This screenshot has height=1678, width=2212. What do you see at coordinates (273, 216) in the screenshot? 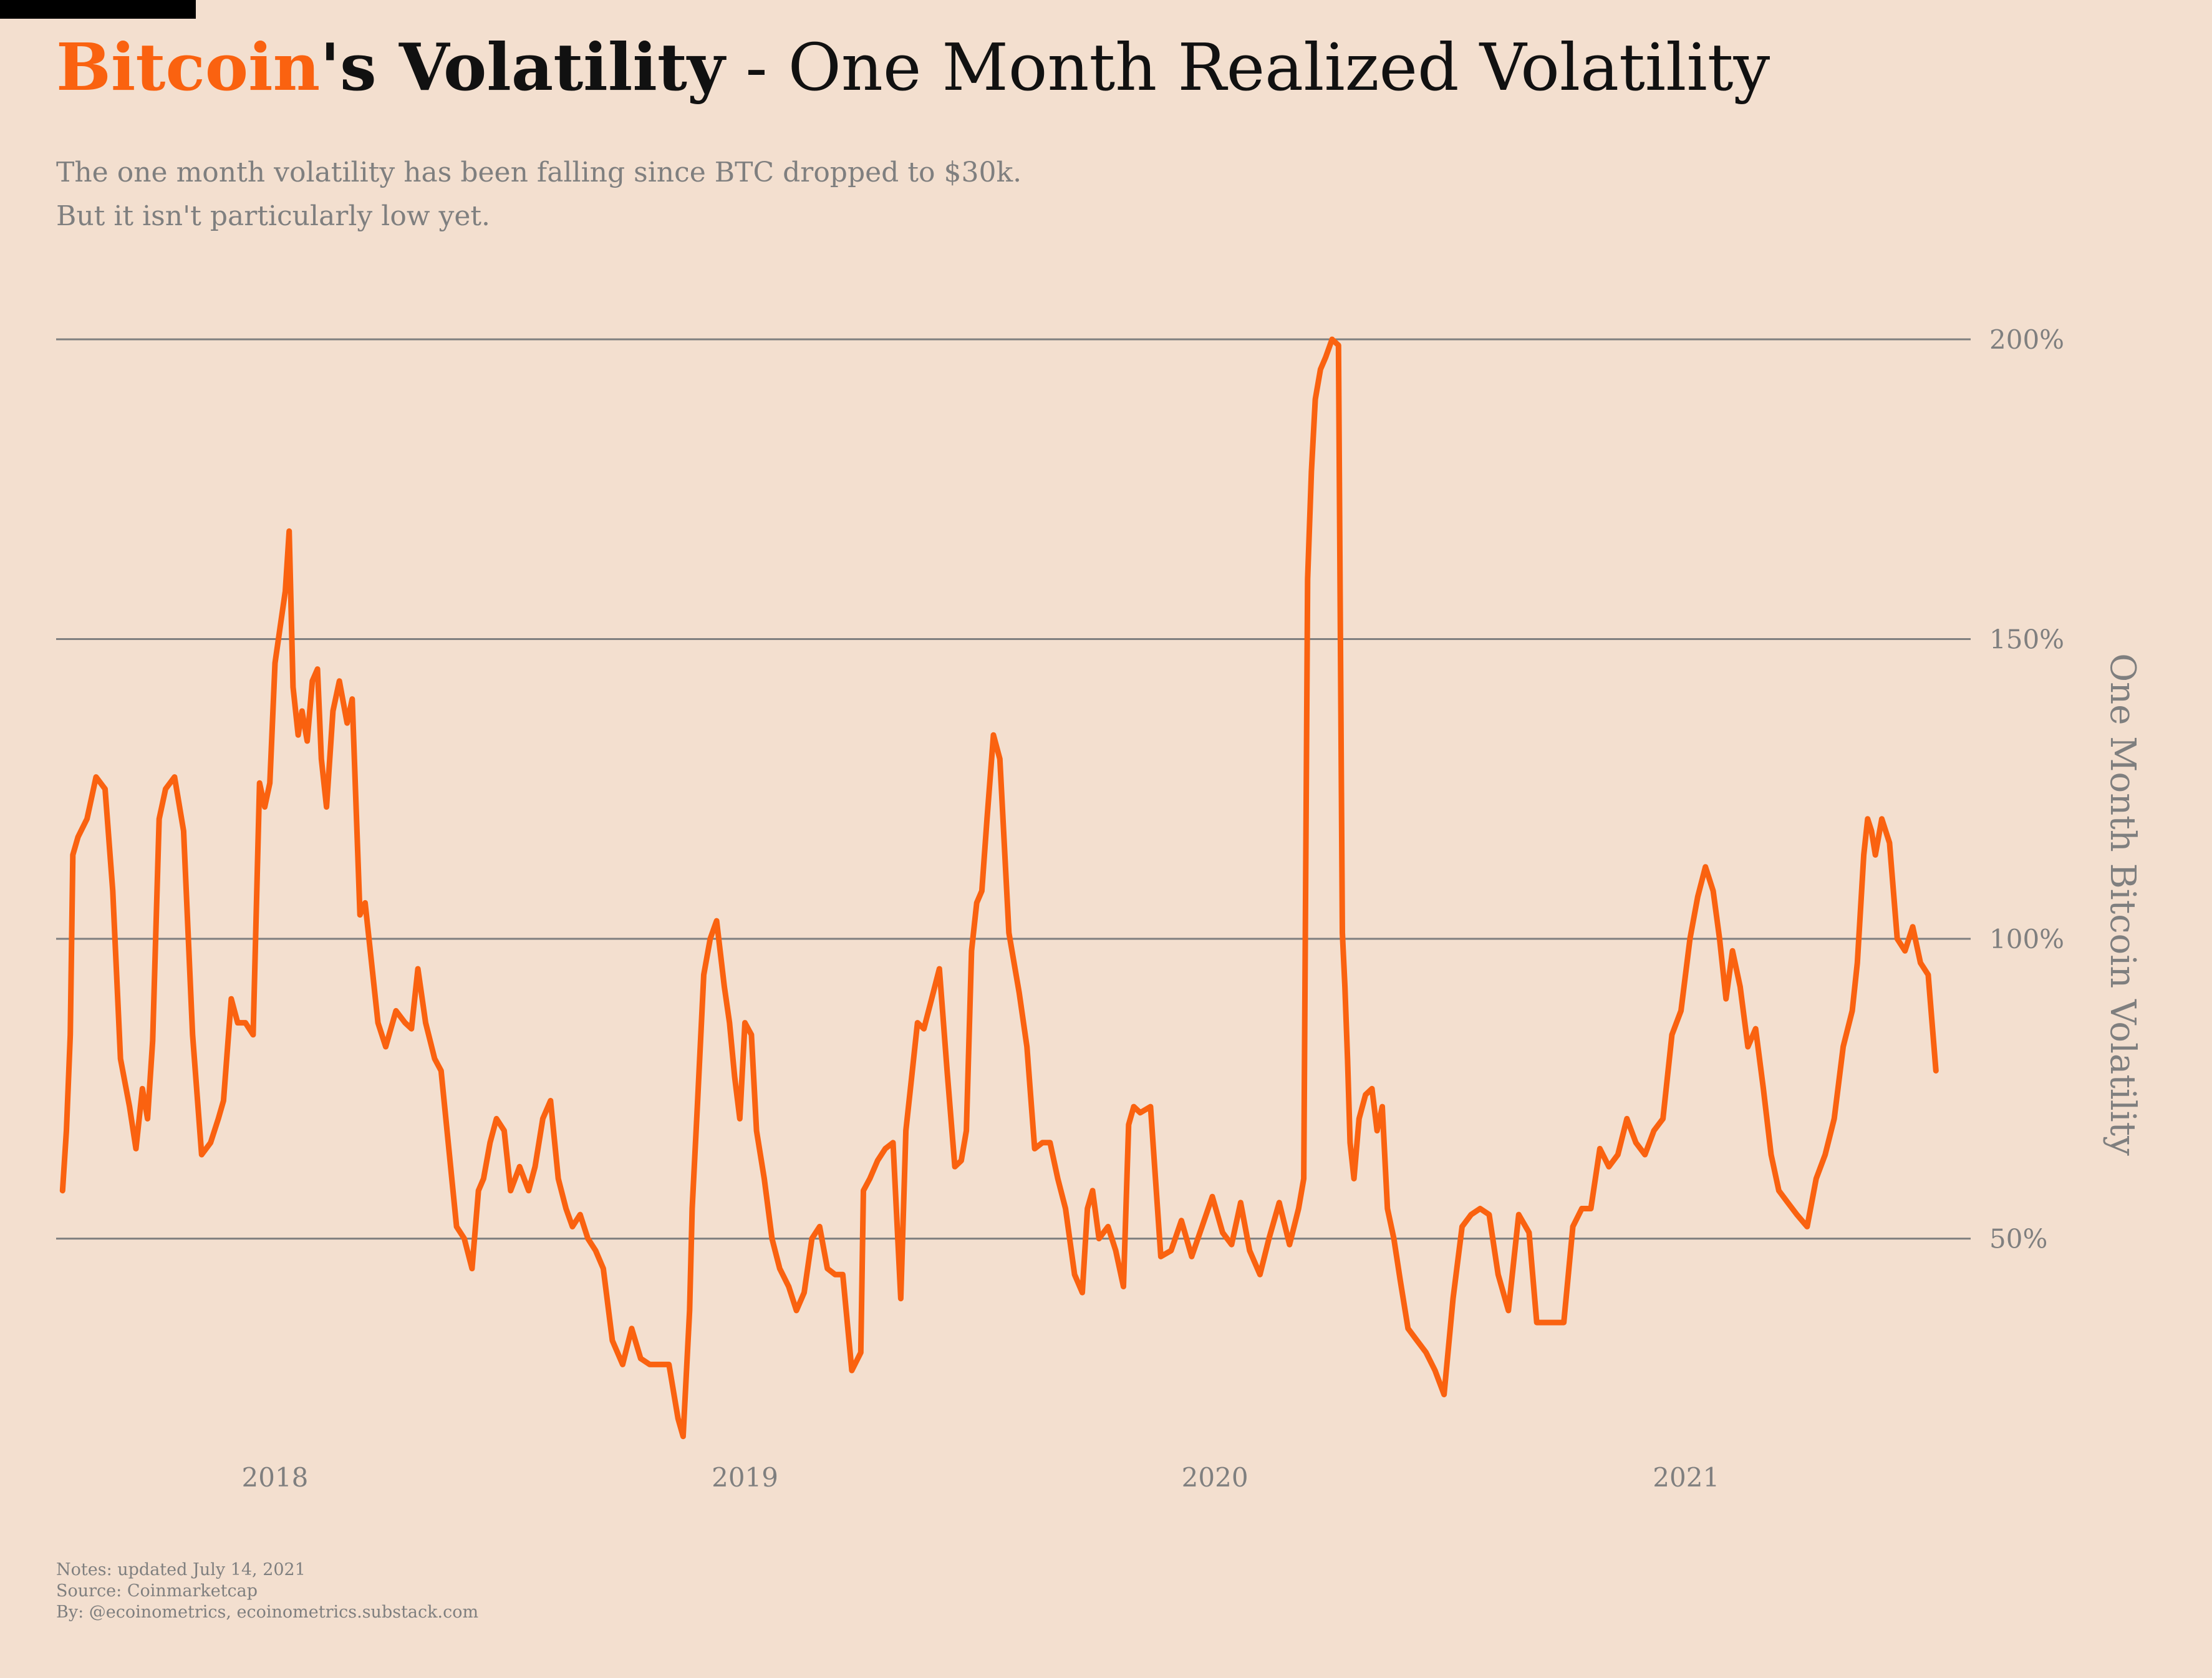
I see `subtitle-line-2: But it isn't particularly low yet.` at bounding box center [273, 216].